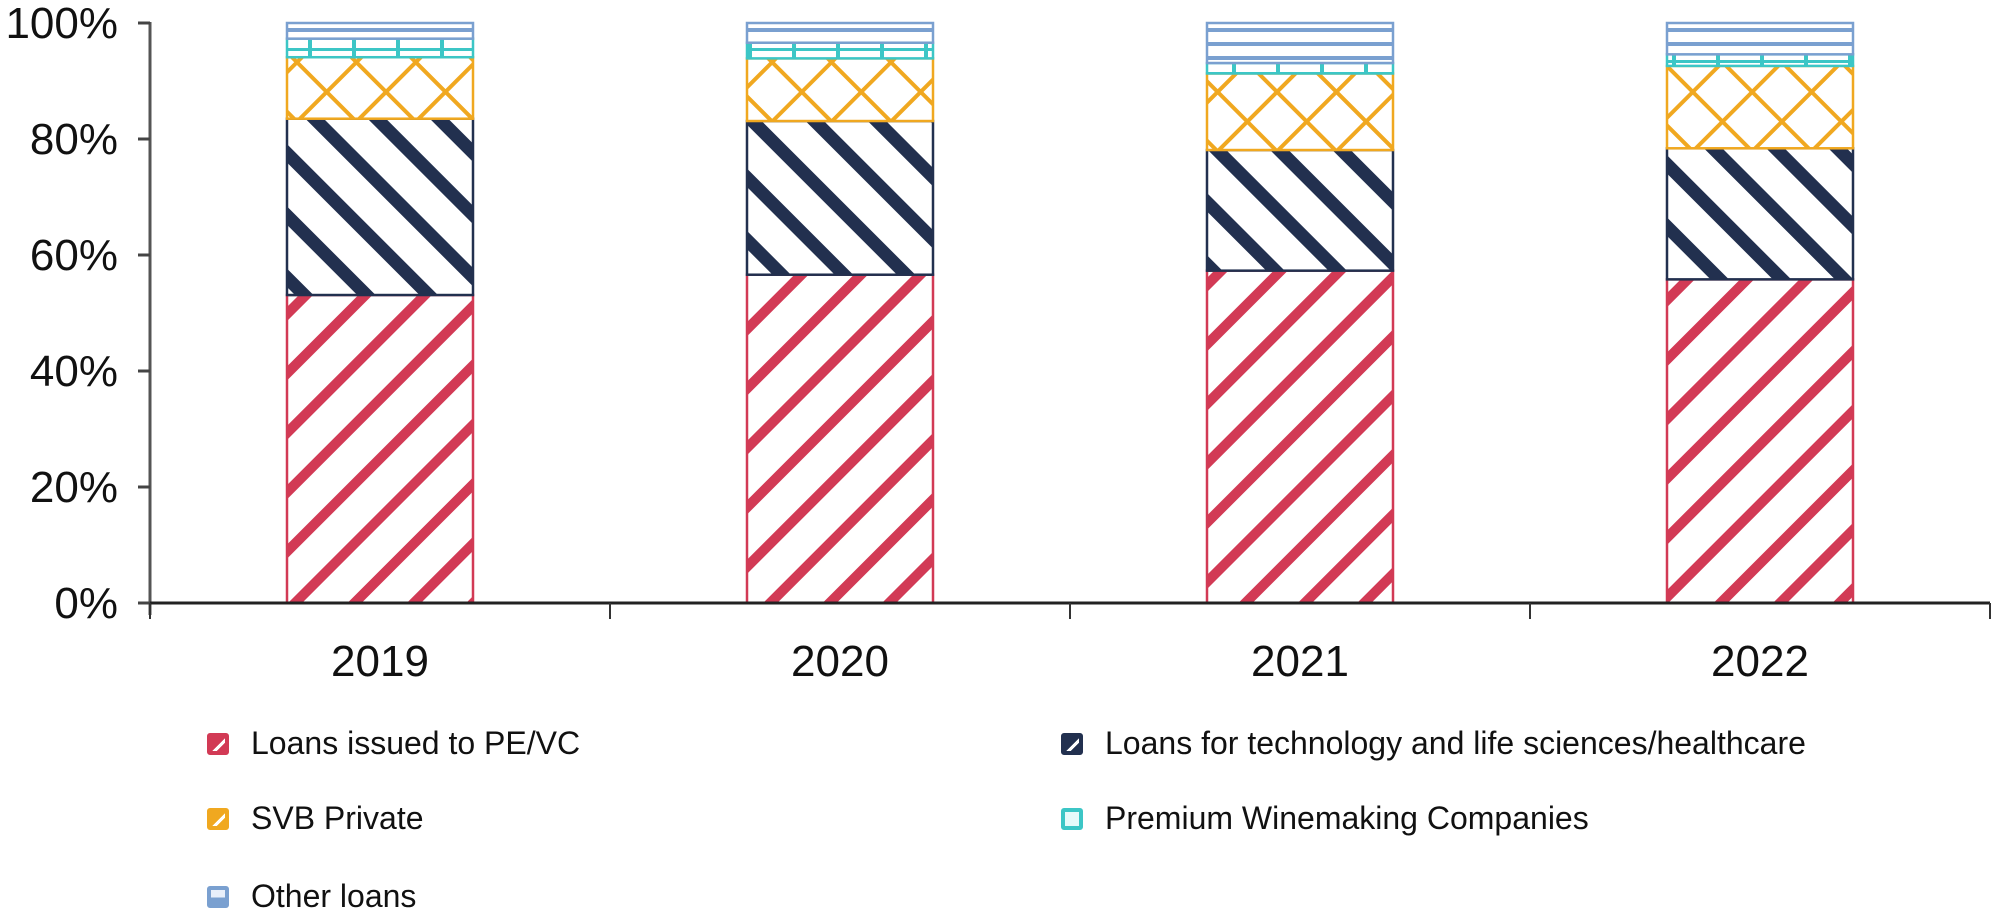  Describe the element at coordinates (74, 139) in the screenshot. I see `y-tick-label: 80%` at that location.